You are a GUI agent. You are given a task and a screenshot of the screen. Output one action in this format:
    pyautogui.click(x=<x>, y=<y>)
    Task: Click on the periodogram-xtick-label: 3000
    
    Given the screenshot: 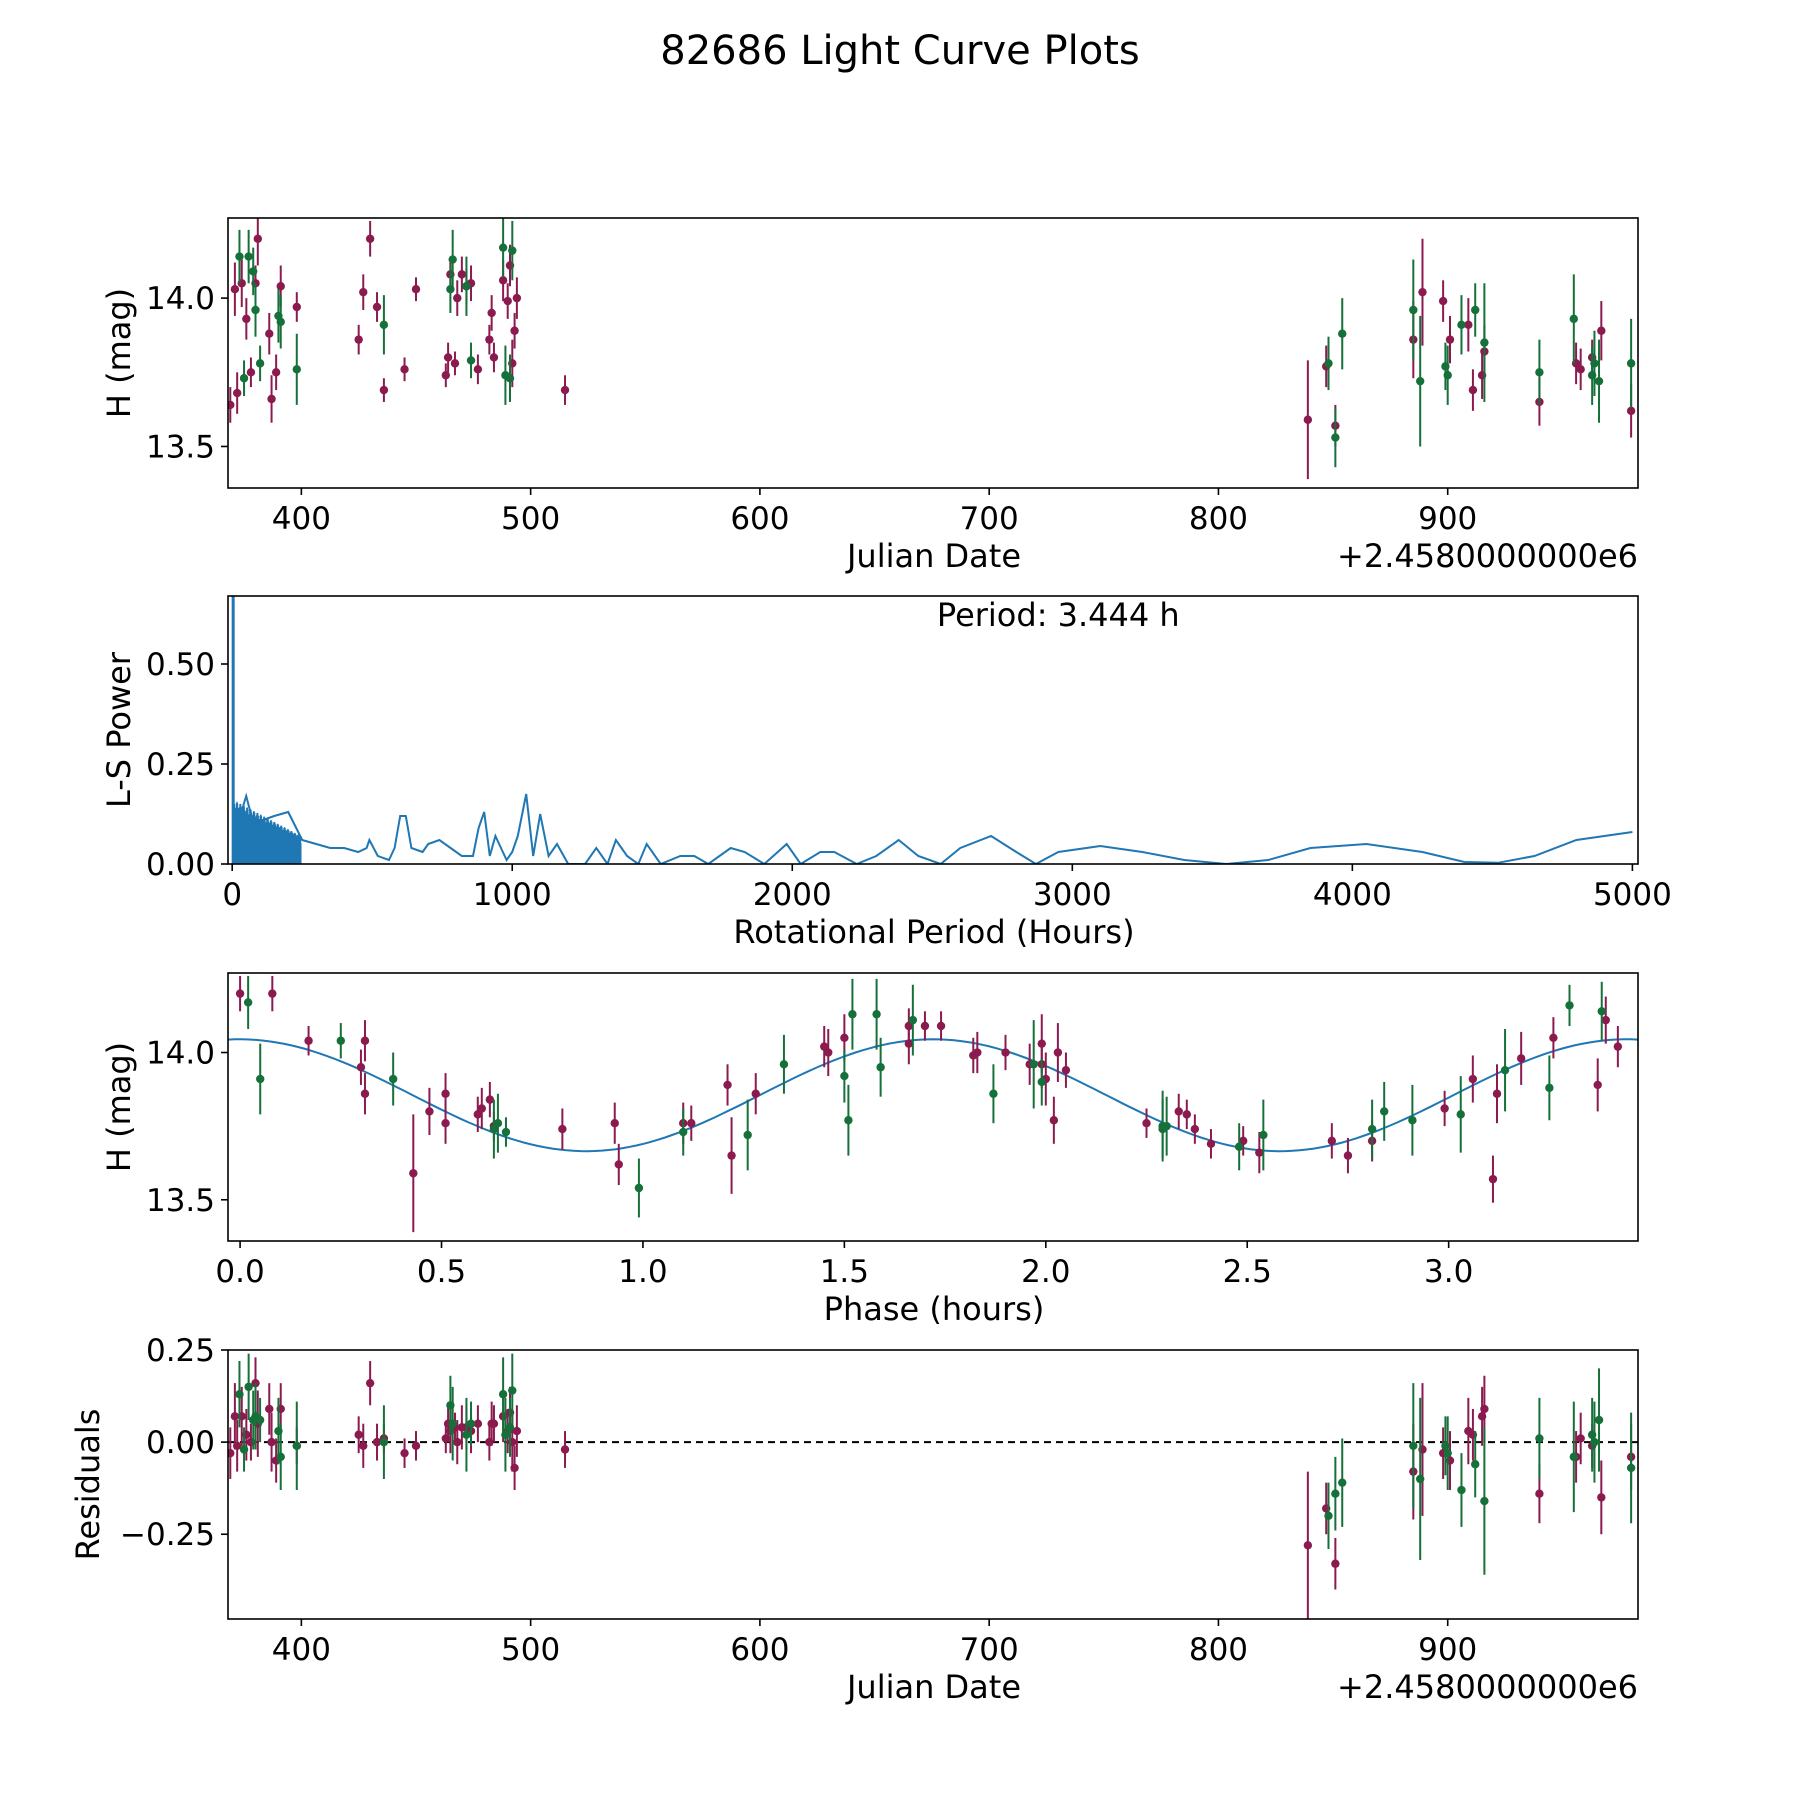 What is the action you would take?
    pyautogui.click(x=1072, y=895)
    